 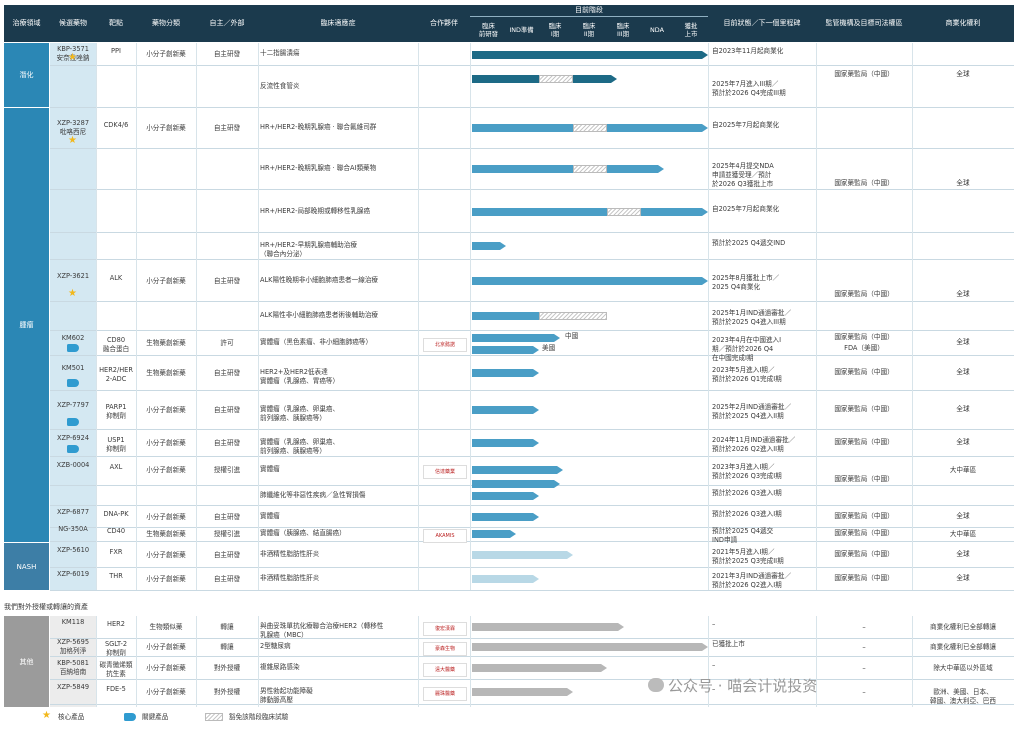 I want to click on indication: 2型糖尿病, so click(x=275, y=646).